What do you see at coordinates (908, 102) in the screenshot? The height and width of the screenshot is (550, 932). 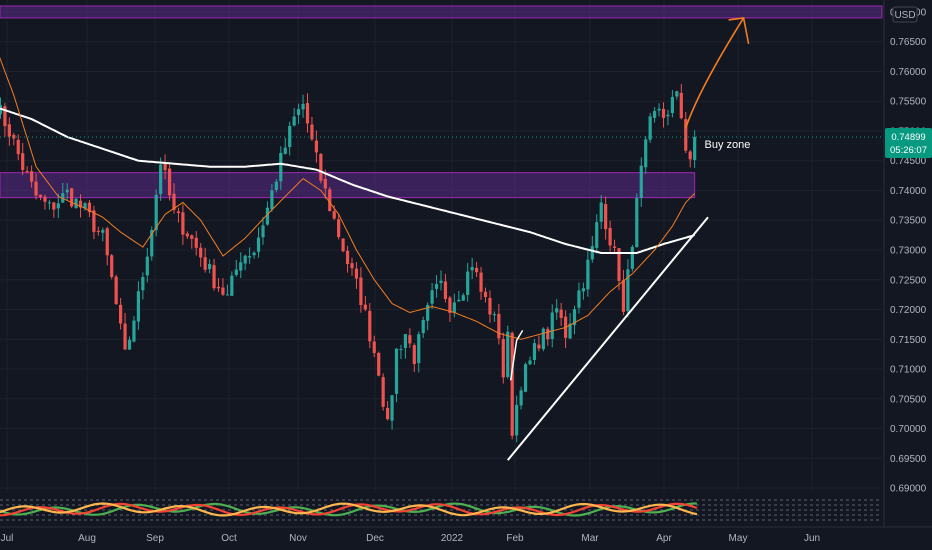 I see `price-tick-label: 0.75500` at bounding box center [908, 102].